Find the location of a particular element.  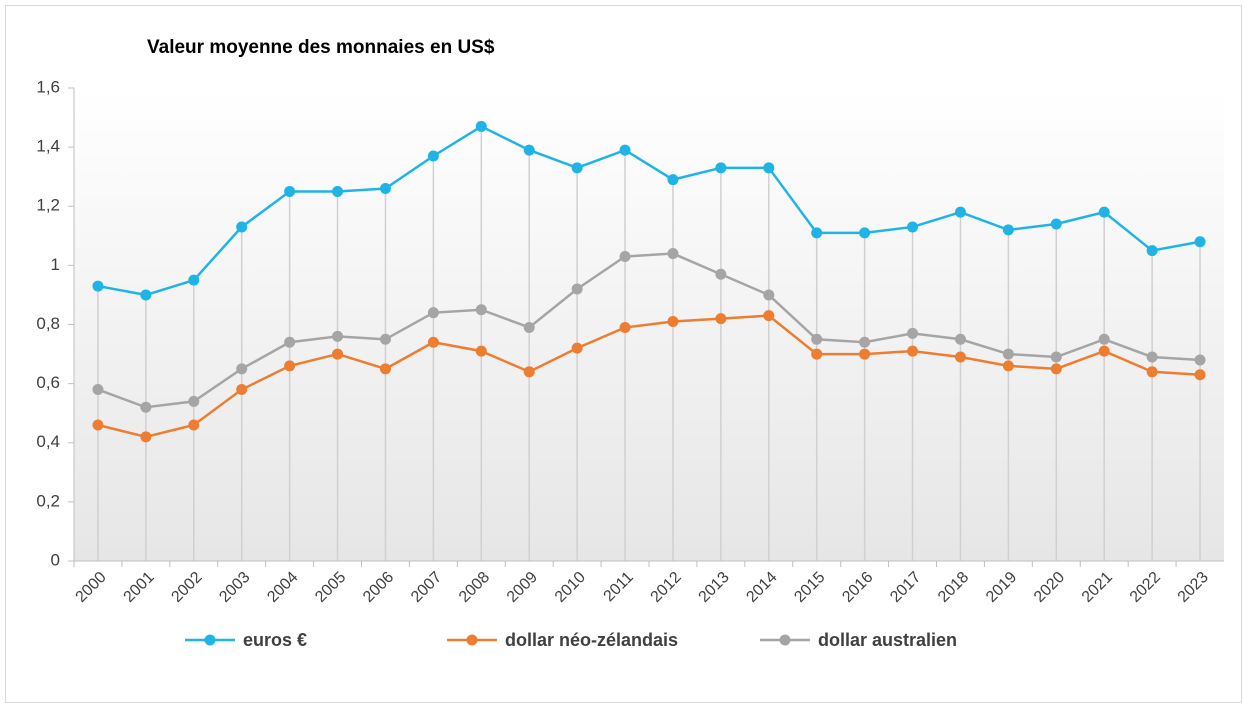

chart-title: Valeur moyenne des monnaies en US$ is located at coordinates (321, 47).